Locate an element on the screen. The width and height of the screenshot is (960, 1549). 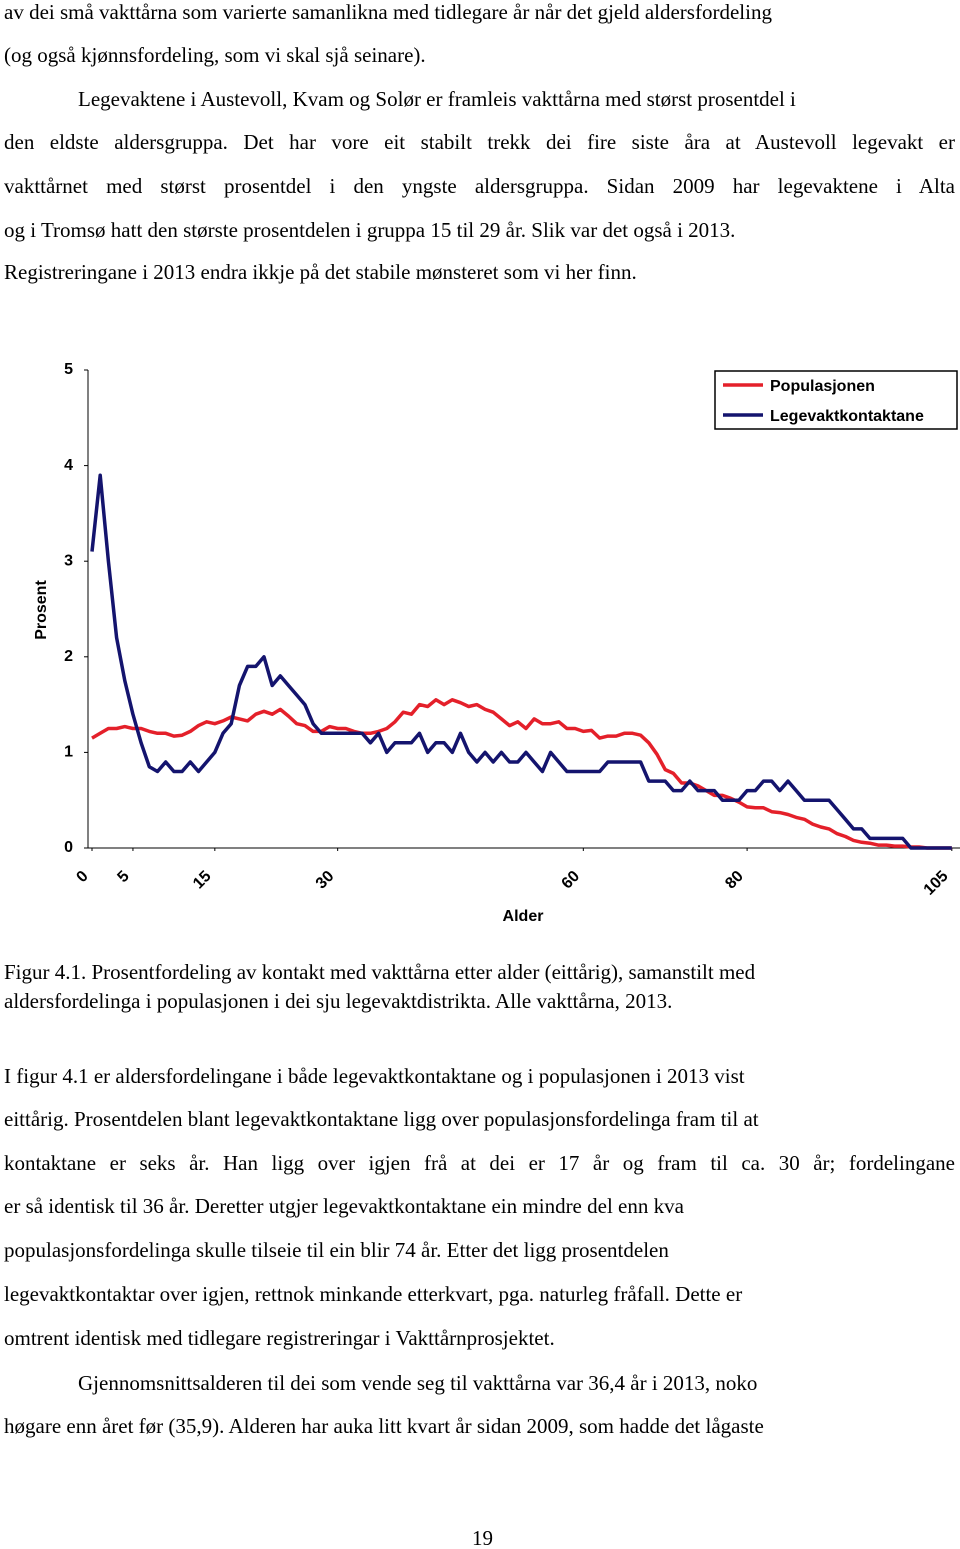
legend-label: Legevaktkontaktane is located at coordinates (847, 416).